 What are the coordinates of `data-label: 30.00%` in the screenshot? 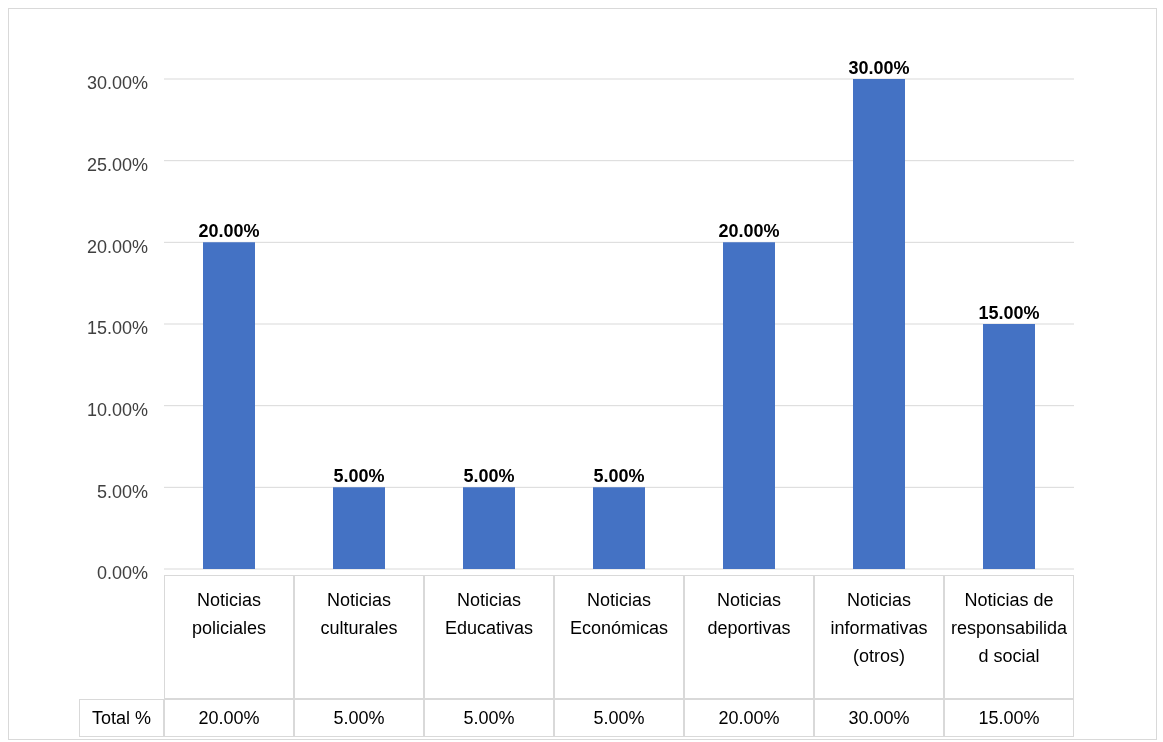 It's located at (879, 718).